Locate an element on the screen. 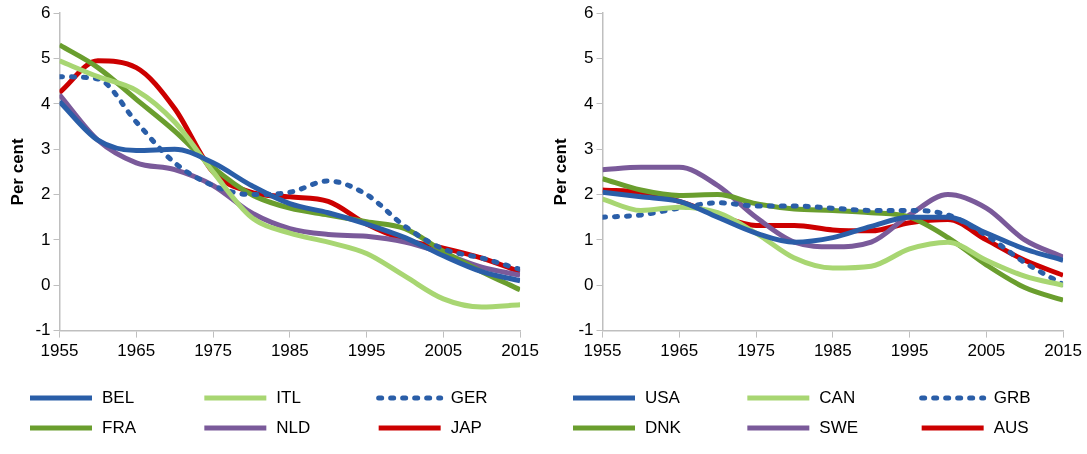 The image size is (1087, 454). legend-label: GER is located at coordinates (469, 397).